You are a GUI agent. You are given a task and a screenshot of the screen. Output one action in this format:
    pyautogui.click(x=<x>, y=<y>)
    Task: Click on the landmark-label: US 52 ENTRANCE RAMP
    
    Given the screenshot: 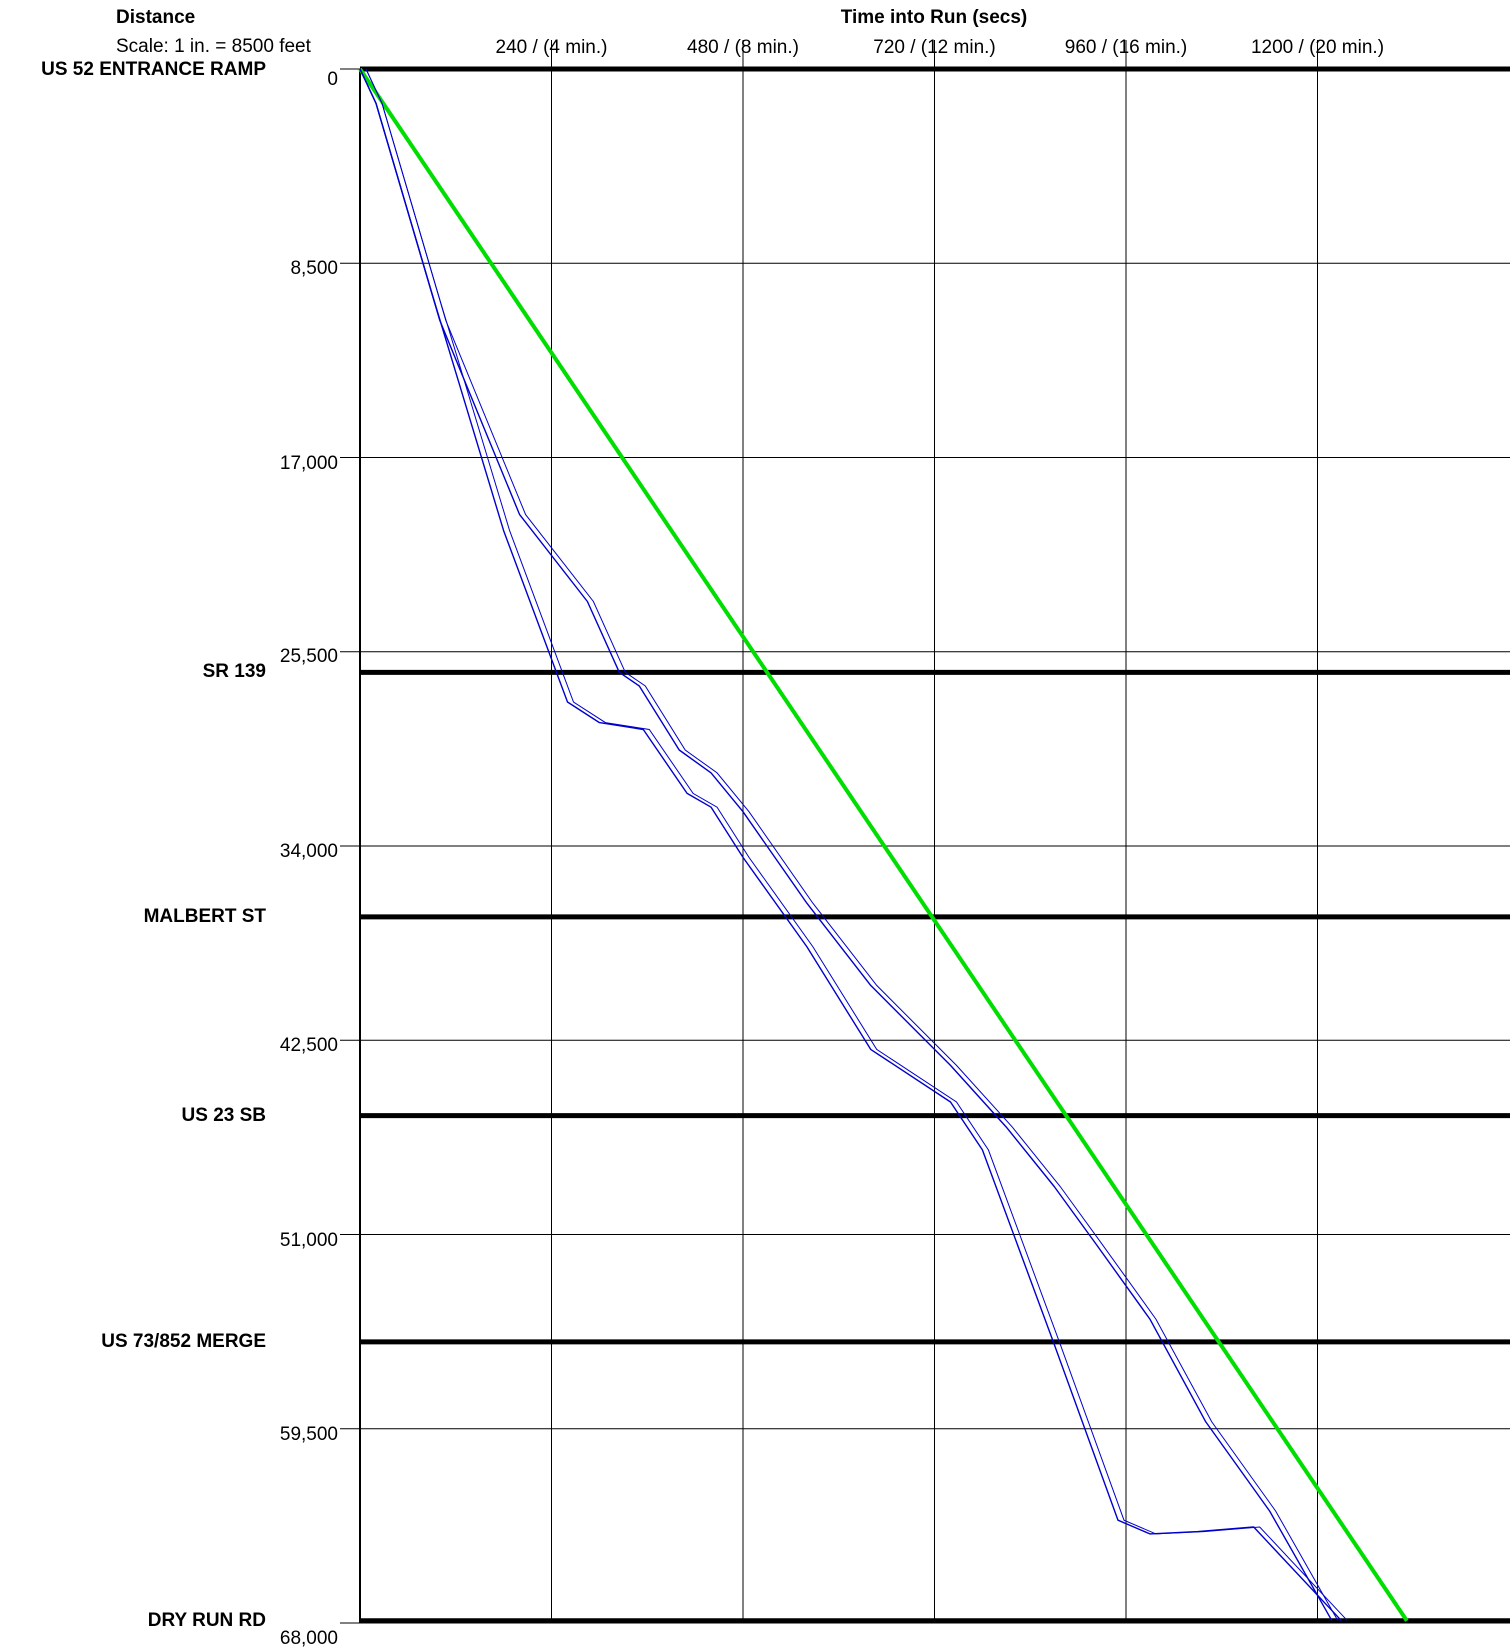 What is the action you would take?
    pyautogui.click(x=153, y=69)
    